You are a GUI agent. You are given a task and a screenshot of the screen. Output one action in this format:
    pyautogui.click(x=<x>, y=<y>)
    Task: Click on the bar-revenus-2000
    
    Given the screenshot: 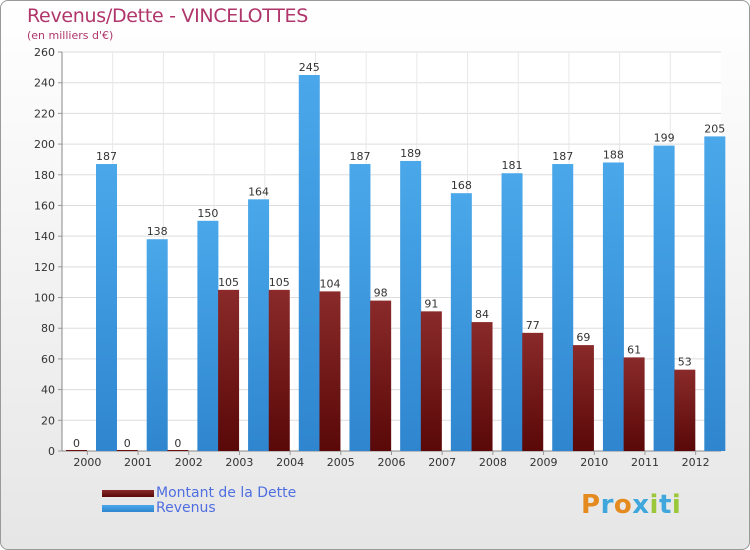 What is the action you would take?
    pyautogui.click(x=106, y=307)
    